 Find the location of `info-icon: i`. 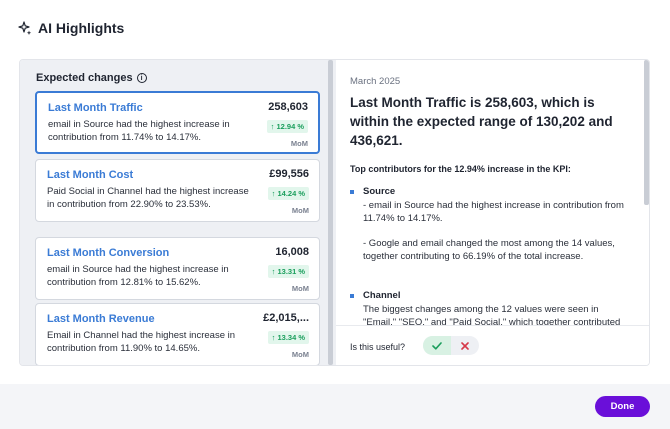

info-icon: i is located at coordinates (141, 78).